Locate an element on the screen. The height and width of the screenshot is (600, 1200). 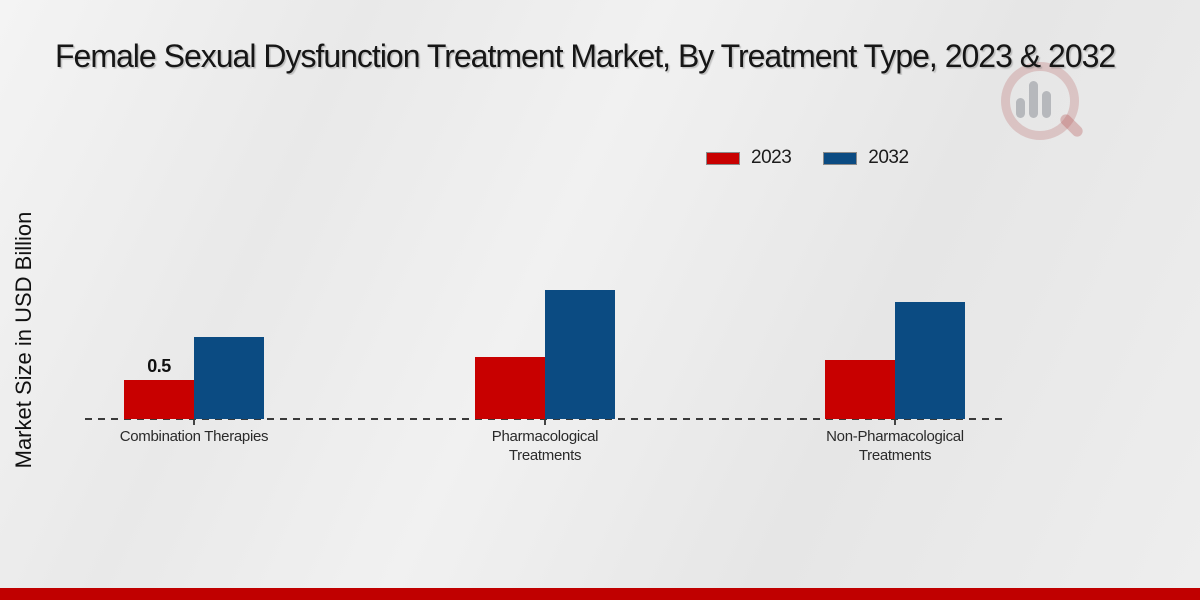
legend-item-2023: 2023 is located at coordinates (749, 158).